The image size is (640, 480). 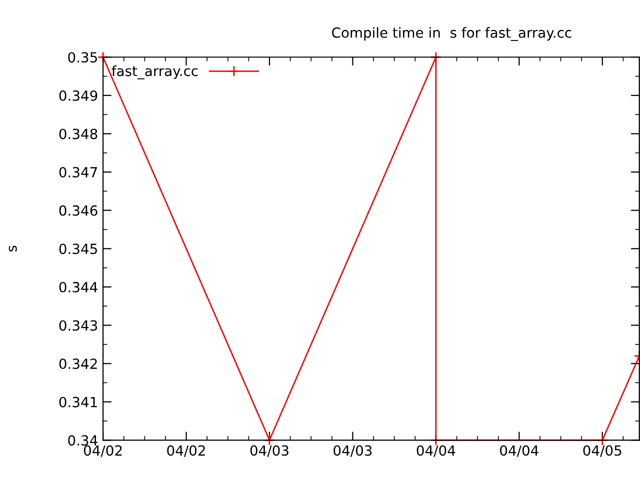 What do you see at coordinates (78, 287) in the screenshot?
I see `y-tick-label: 0.344` at bounding box center [78, 287].